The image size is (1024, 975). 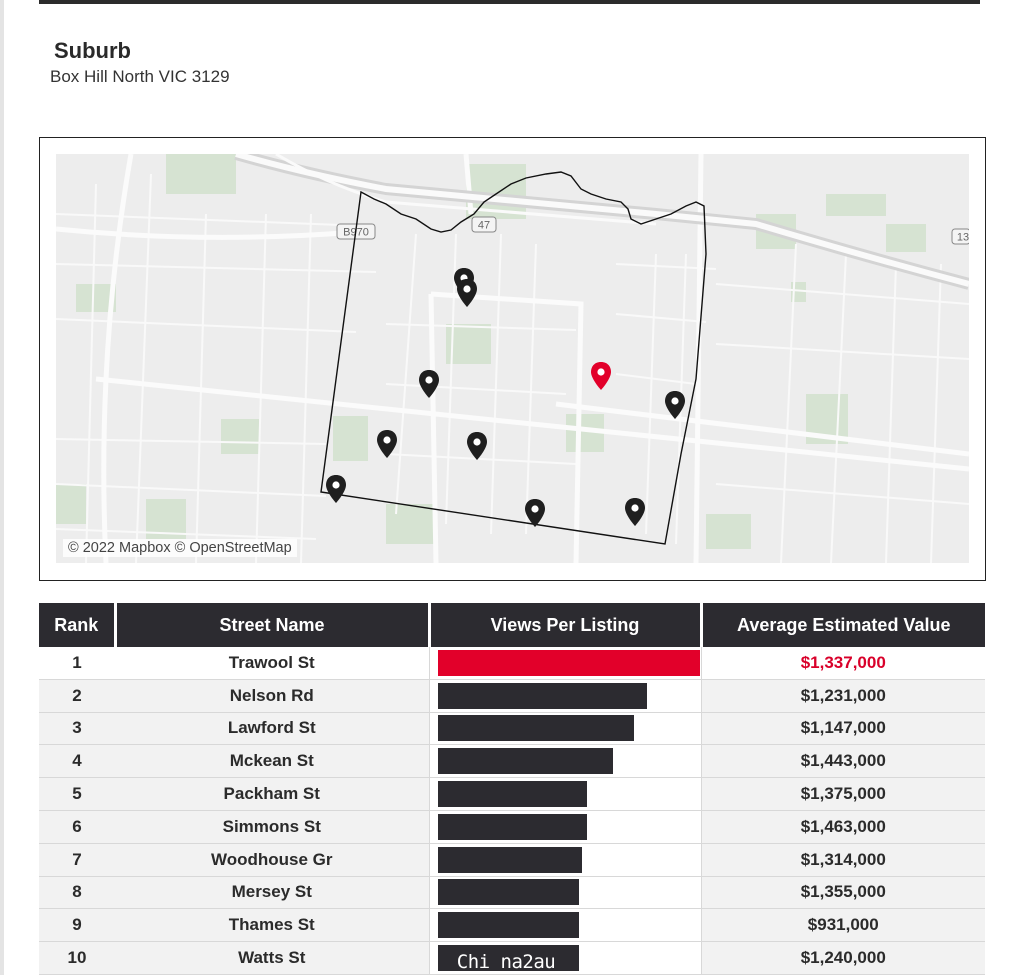 I want to click on rank-cell: 10, so click(x=77, y=958).